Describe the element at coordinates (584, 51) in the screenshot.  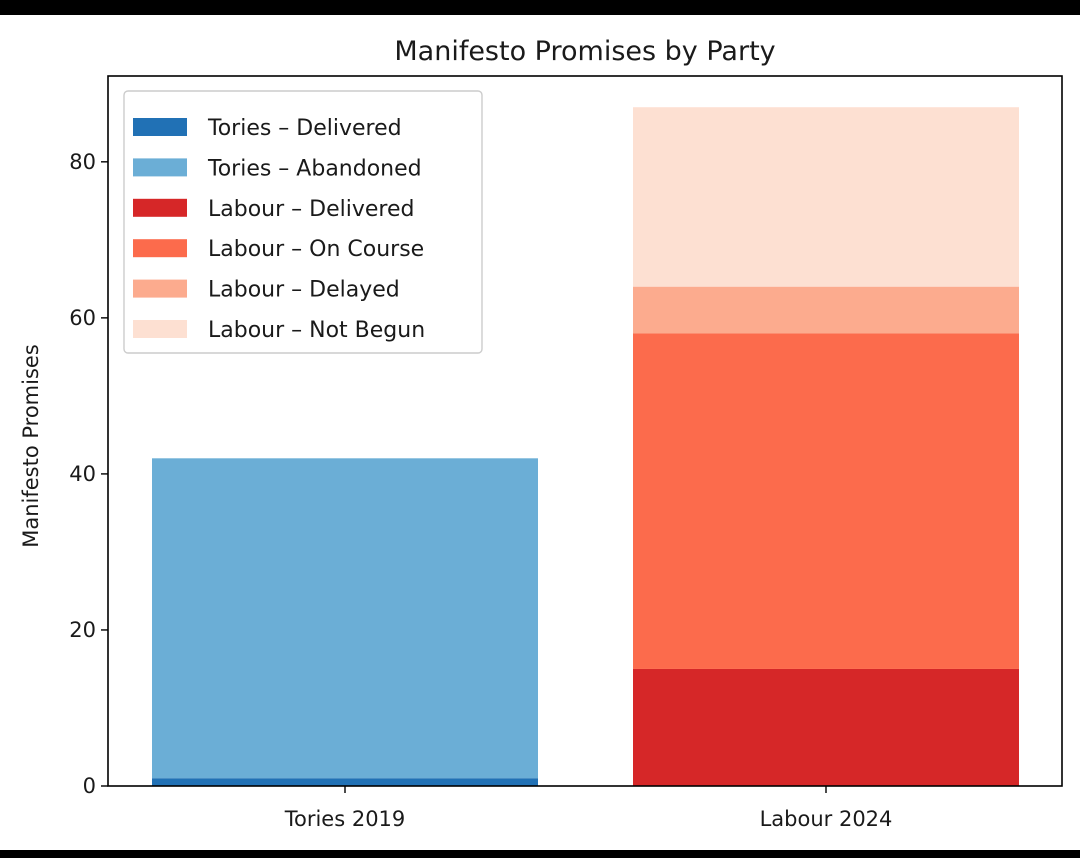
I see `chart-title: Manifesto Promises by Party` at that location.